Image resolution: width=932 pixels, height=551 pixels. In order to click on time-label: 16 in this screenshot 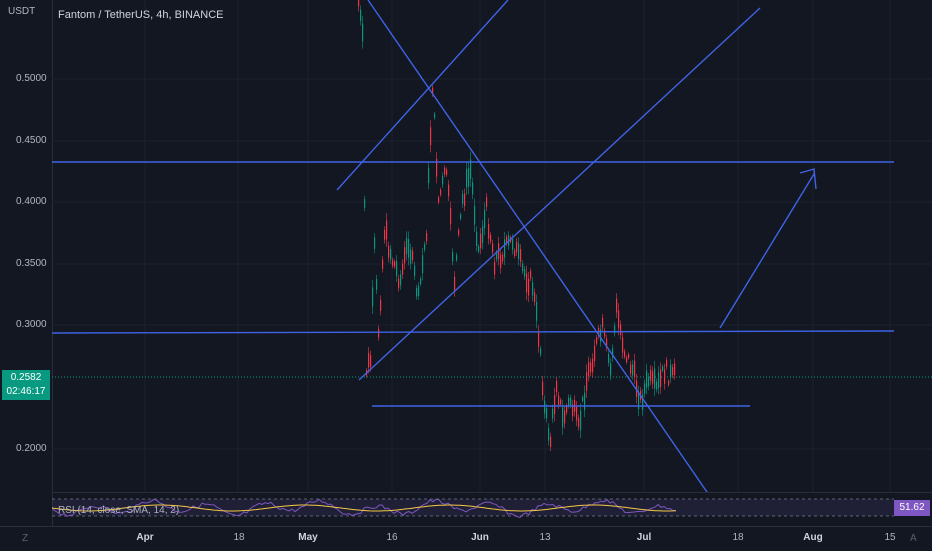, I will do `click(392, 537)`.